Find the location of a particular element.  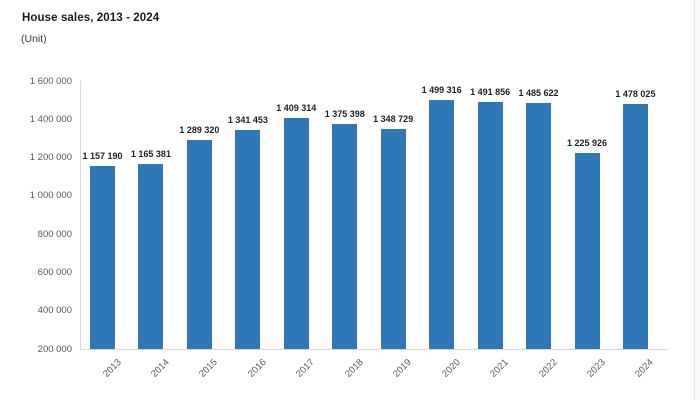

bar-2021 is located at coordinates (490, 225).